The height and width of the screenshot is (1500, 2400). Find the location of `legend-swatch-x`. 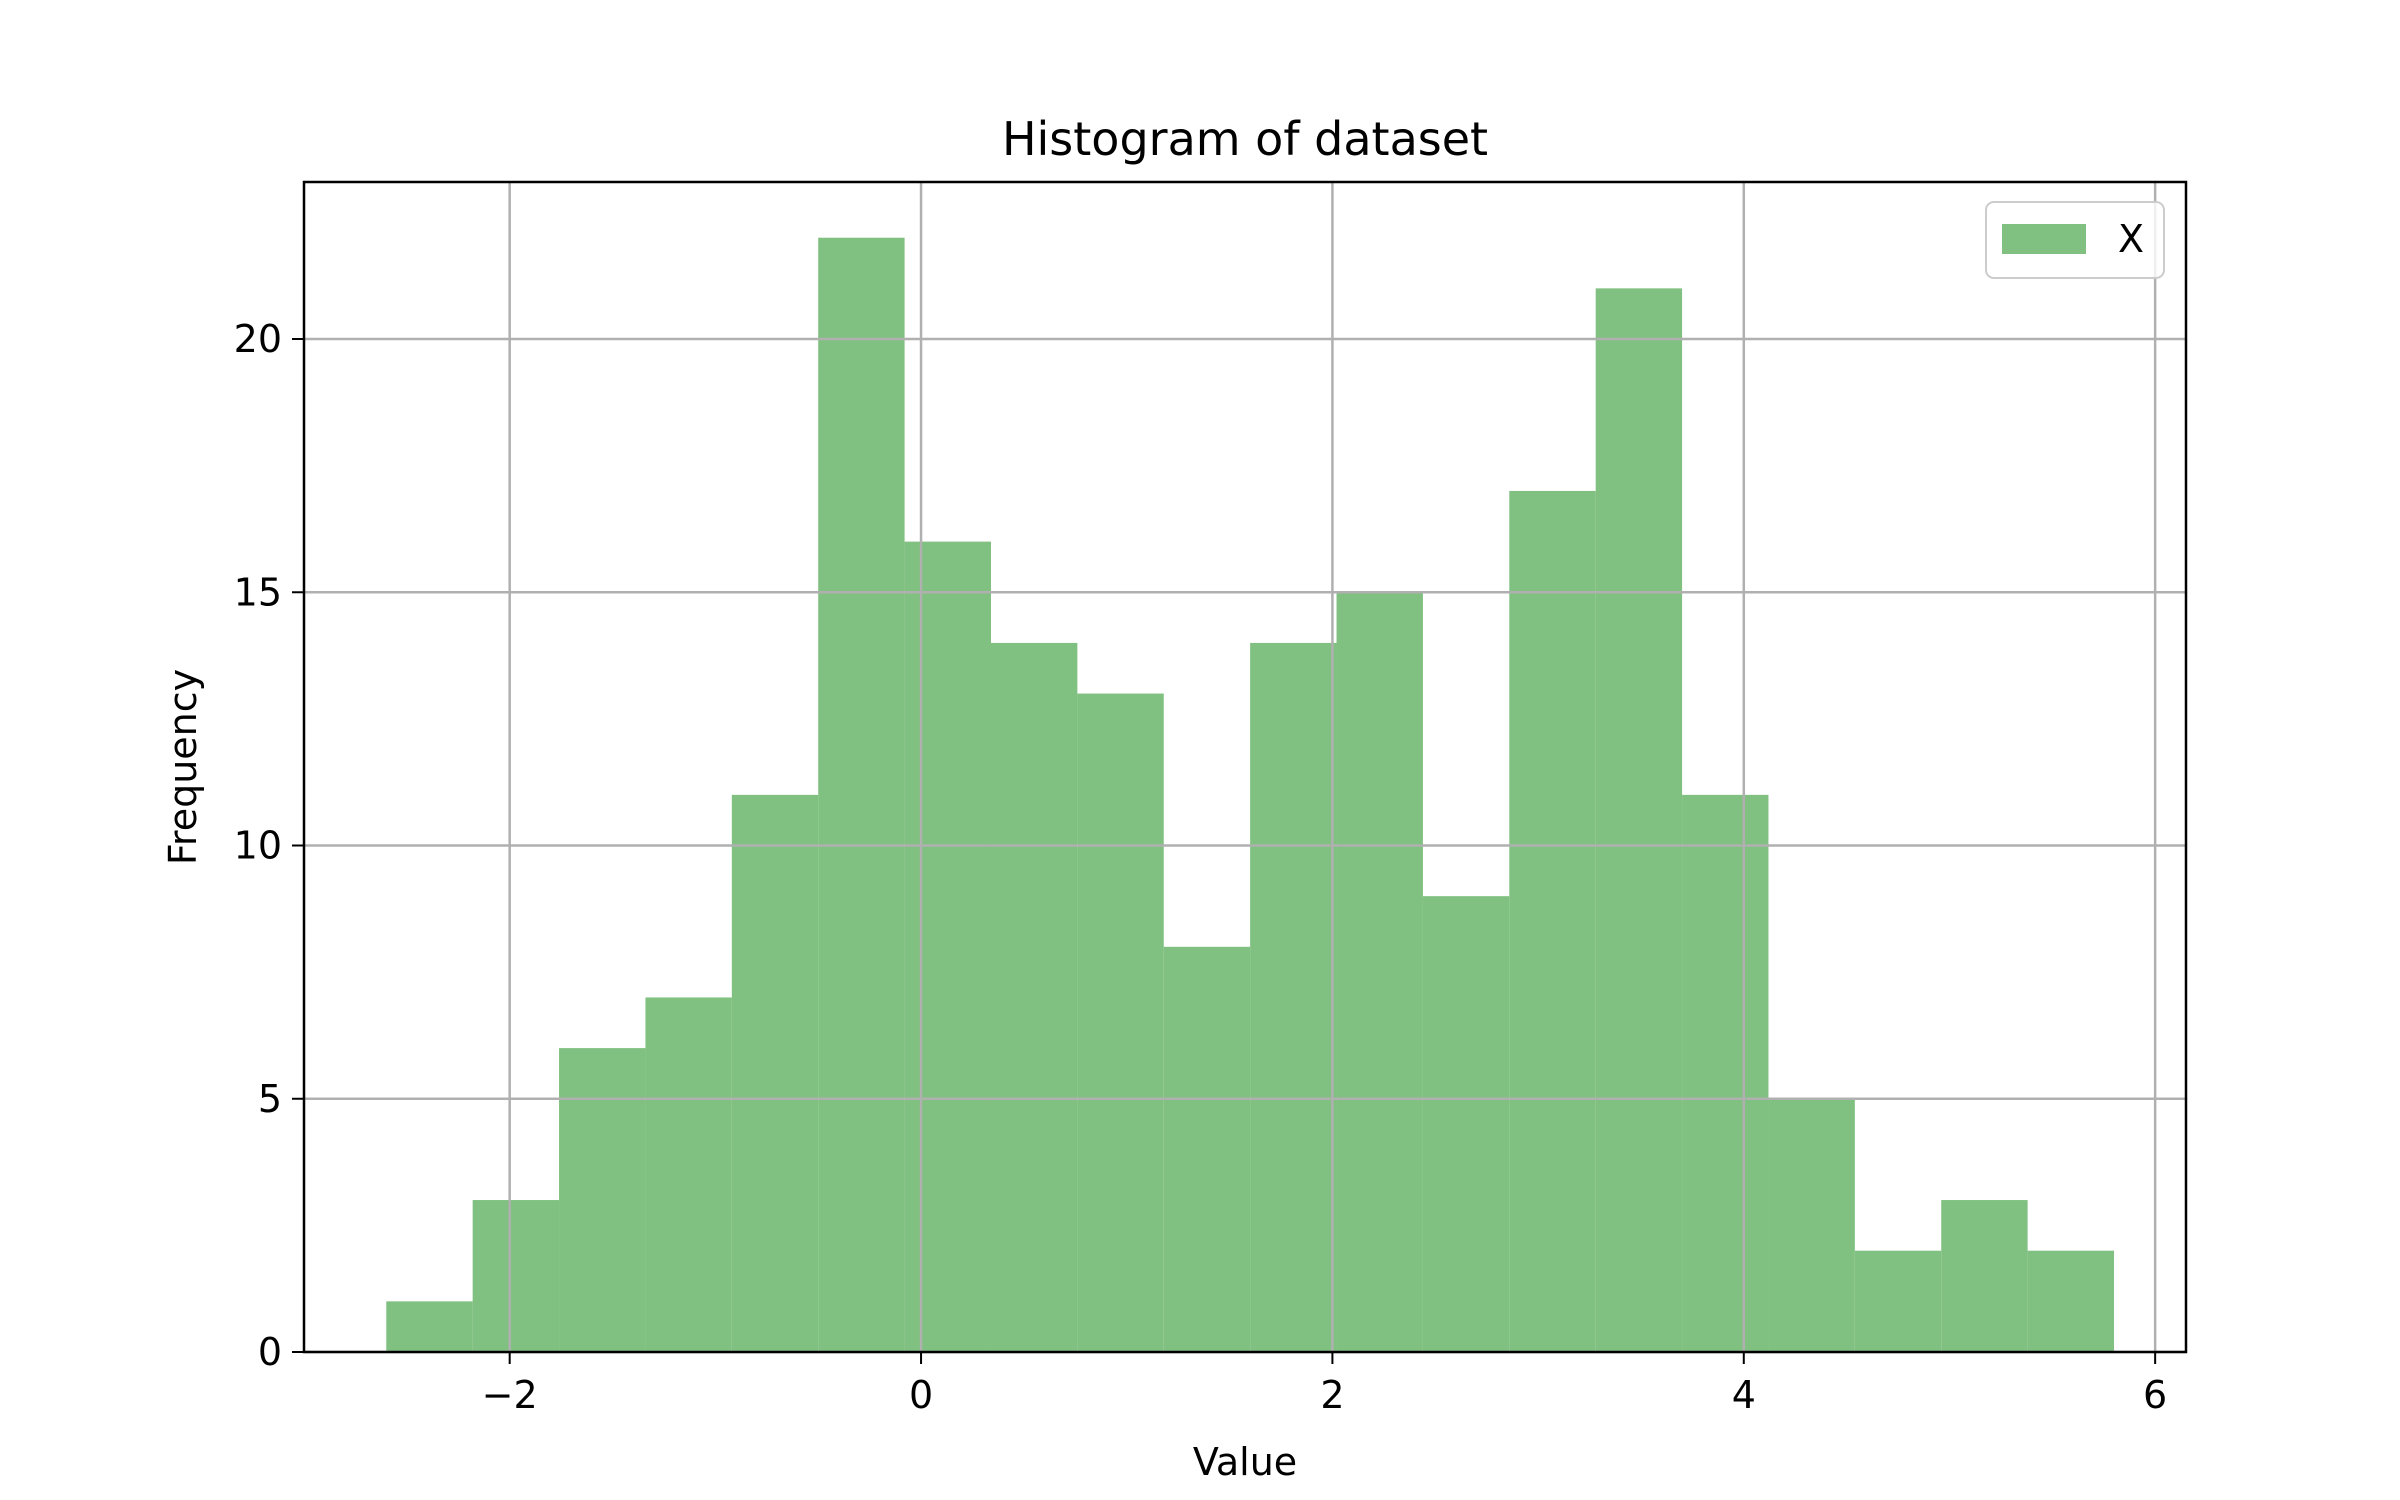

legend-swatch-x is located at coordinates (2044, 239).